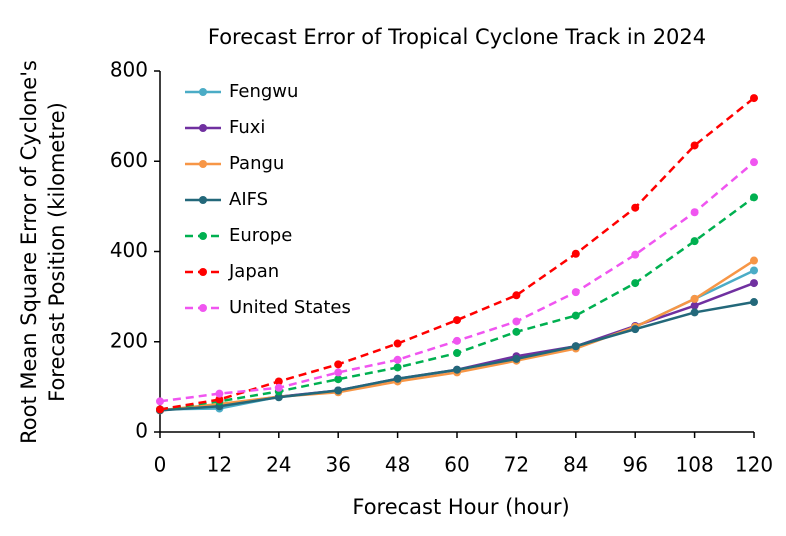 The height and width of the screenshot is (536, 786). What do you see at coordinates (29, 252) in the screenshot?
I see `y-axis-label: Root Mean Square Error of Cyclone's` at bounding box center [29, 252].